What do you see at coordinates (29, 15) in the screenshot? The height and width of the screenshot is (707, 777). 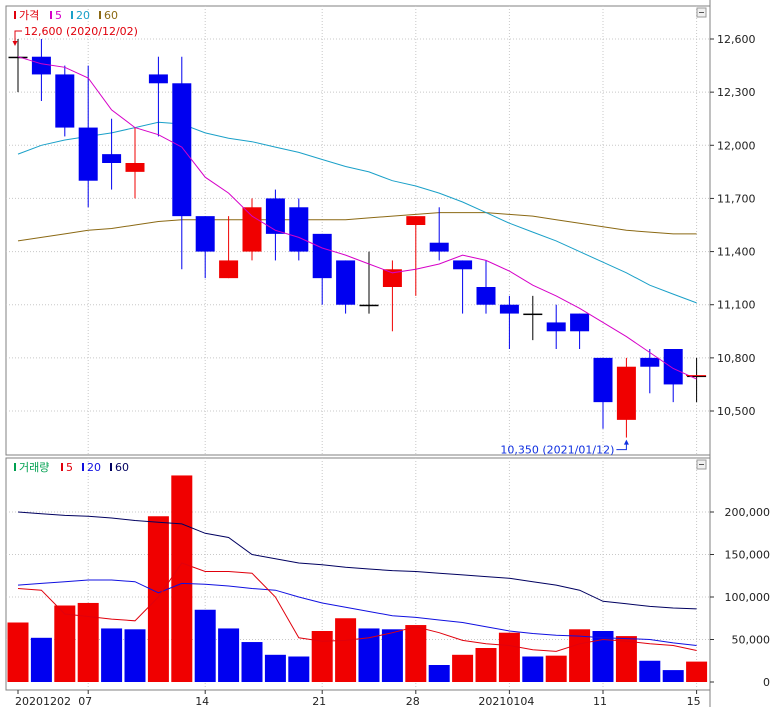 I see `price-legend-label: 가격` at bounding box center [29, 15].